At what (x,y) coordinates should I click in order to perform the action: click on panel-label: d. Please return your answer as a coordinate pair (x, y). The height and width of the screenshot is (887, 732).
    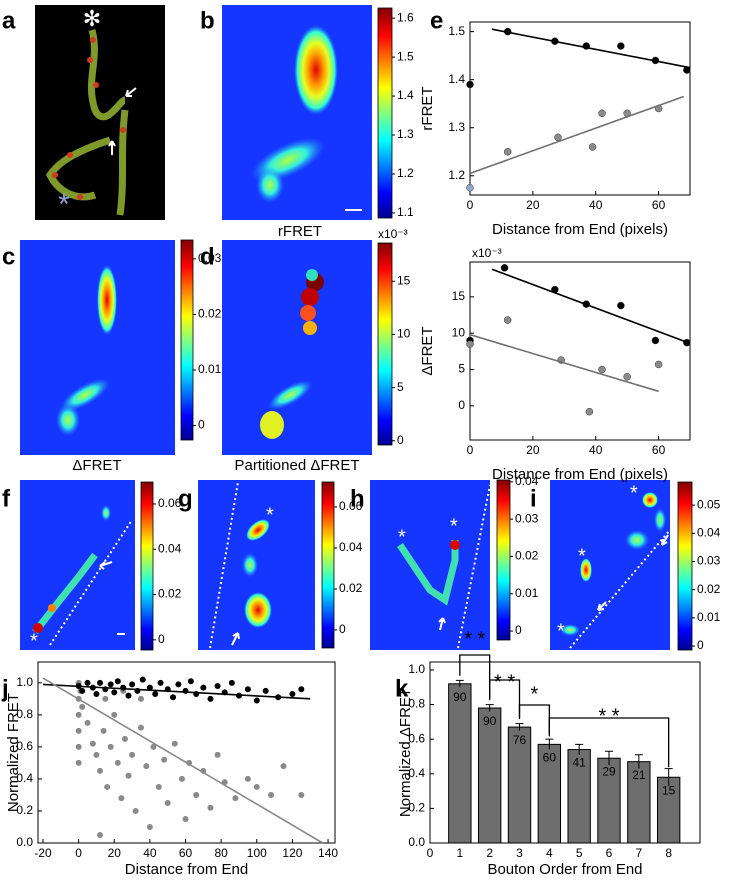
    Looking at the image, I should click on (207, 256).